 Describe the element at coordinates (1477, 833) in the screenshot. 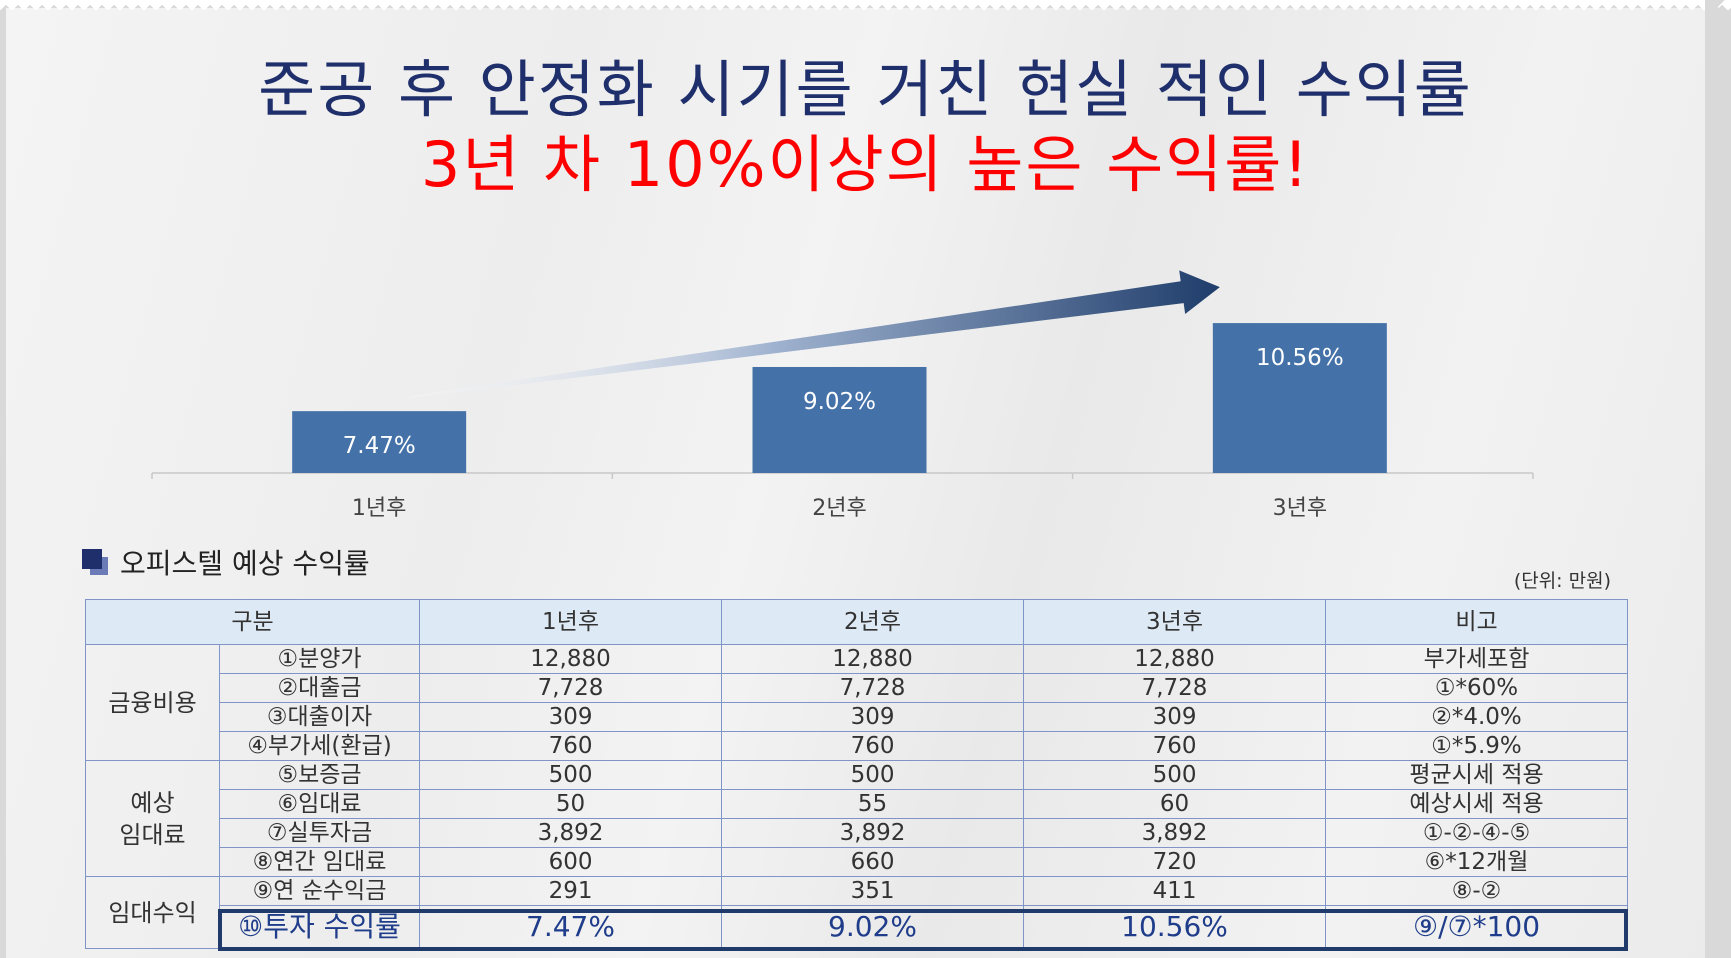

I see `cell-note: ①-②-④-⑤` at that location.